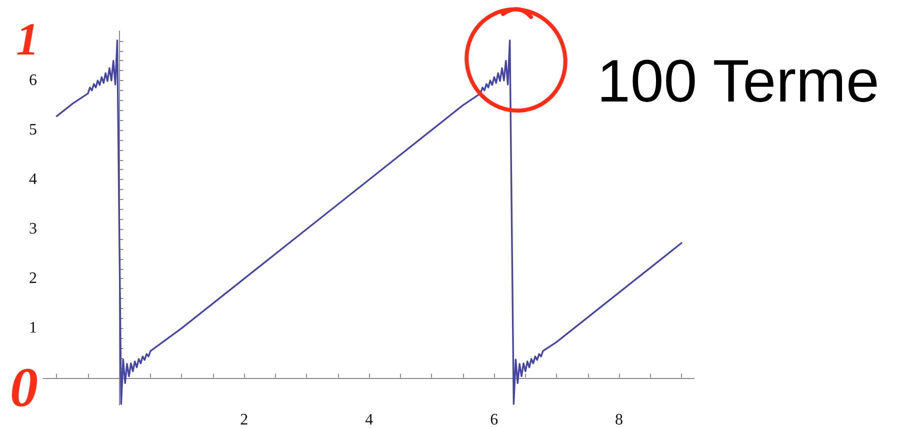 The height and width of the screenshot is (428, 902). Describe the element at coordinates (494, 420) in the screenshot. I see `x-tick-label: 6` at that location.